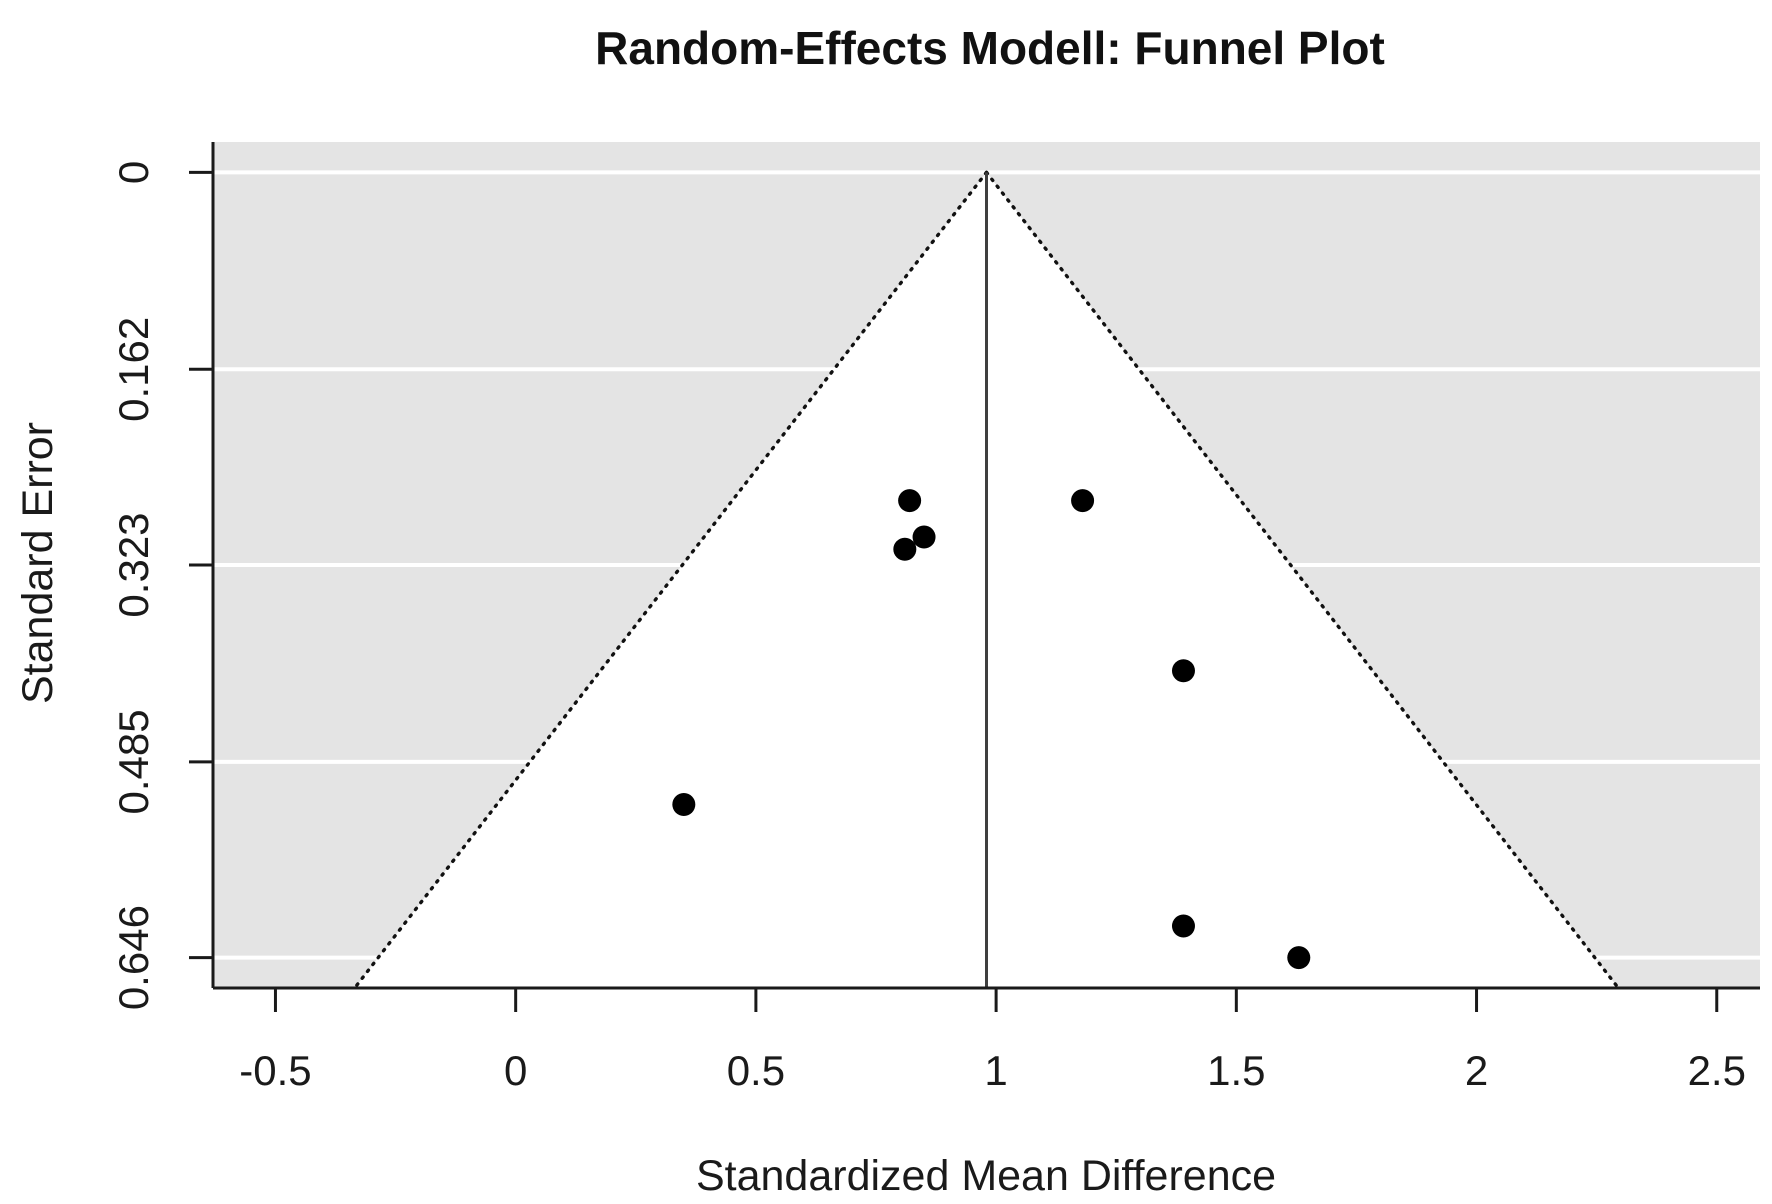 This screenshot has width=1772, height=1204. What do you see at coordinates (133, 957) in the screenshot?
I see `y-tick-label: 0.646` at bounding box center [133, 957].